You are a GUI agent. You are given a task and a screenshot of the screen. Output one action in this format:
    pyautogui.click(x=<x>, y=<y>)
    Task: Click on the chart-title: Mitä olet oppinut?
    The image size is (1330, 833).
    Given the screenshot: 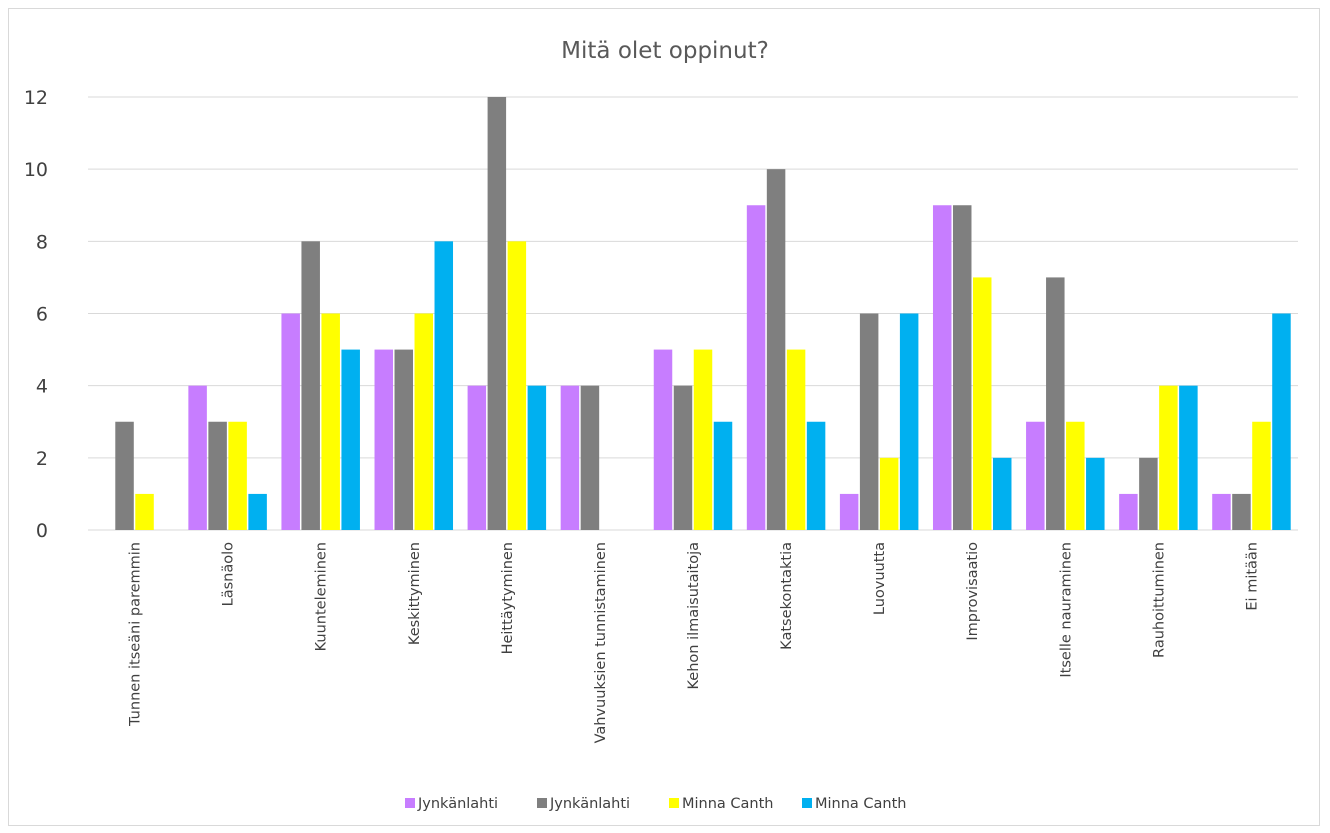 What is the action you would take?
    pyautogui.click(x=665, y=51)
    